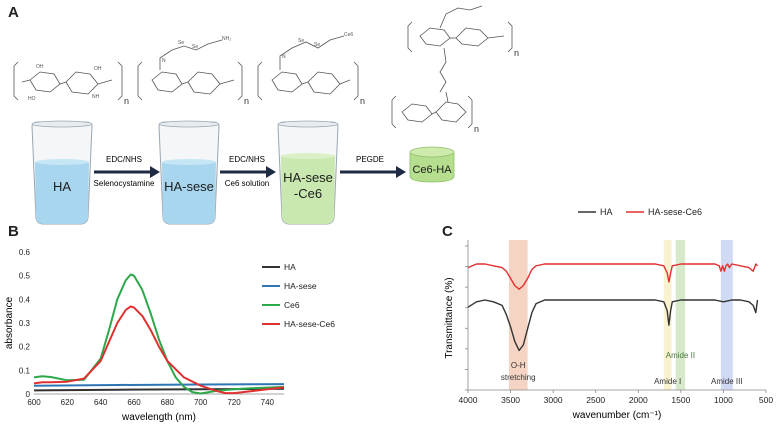  What do you see at coordinates (308, 193) in the screenshot?
I see `beaker-ha-sese-ce6-label-2: -Ce6` at bounding box center [308, 193].